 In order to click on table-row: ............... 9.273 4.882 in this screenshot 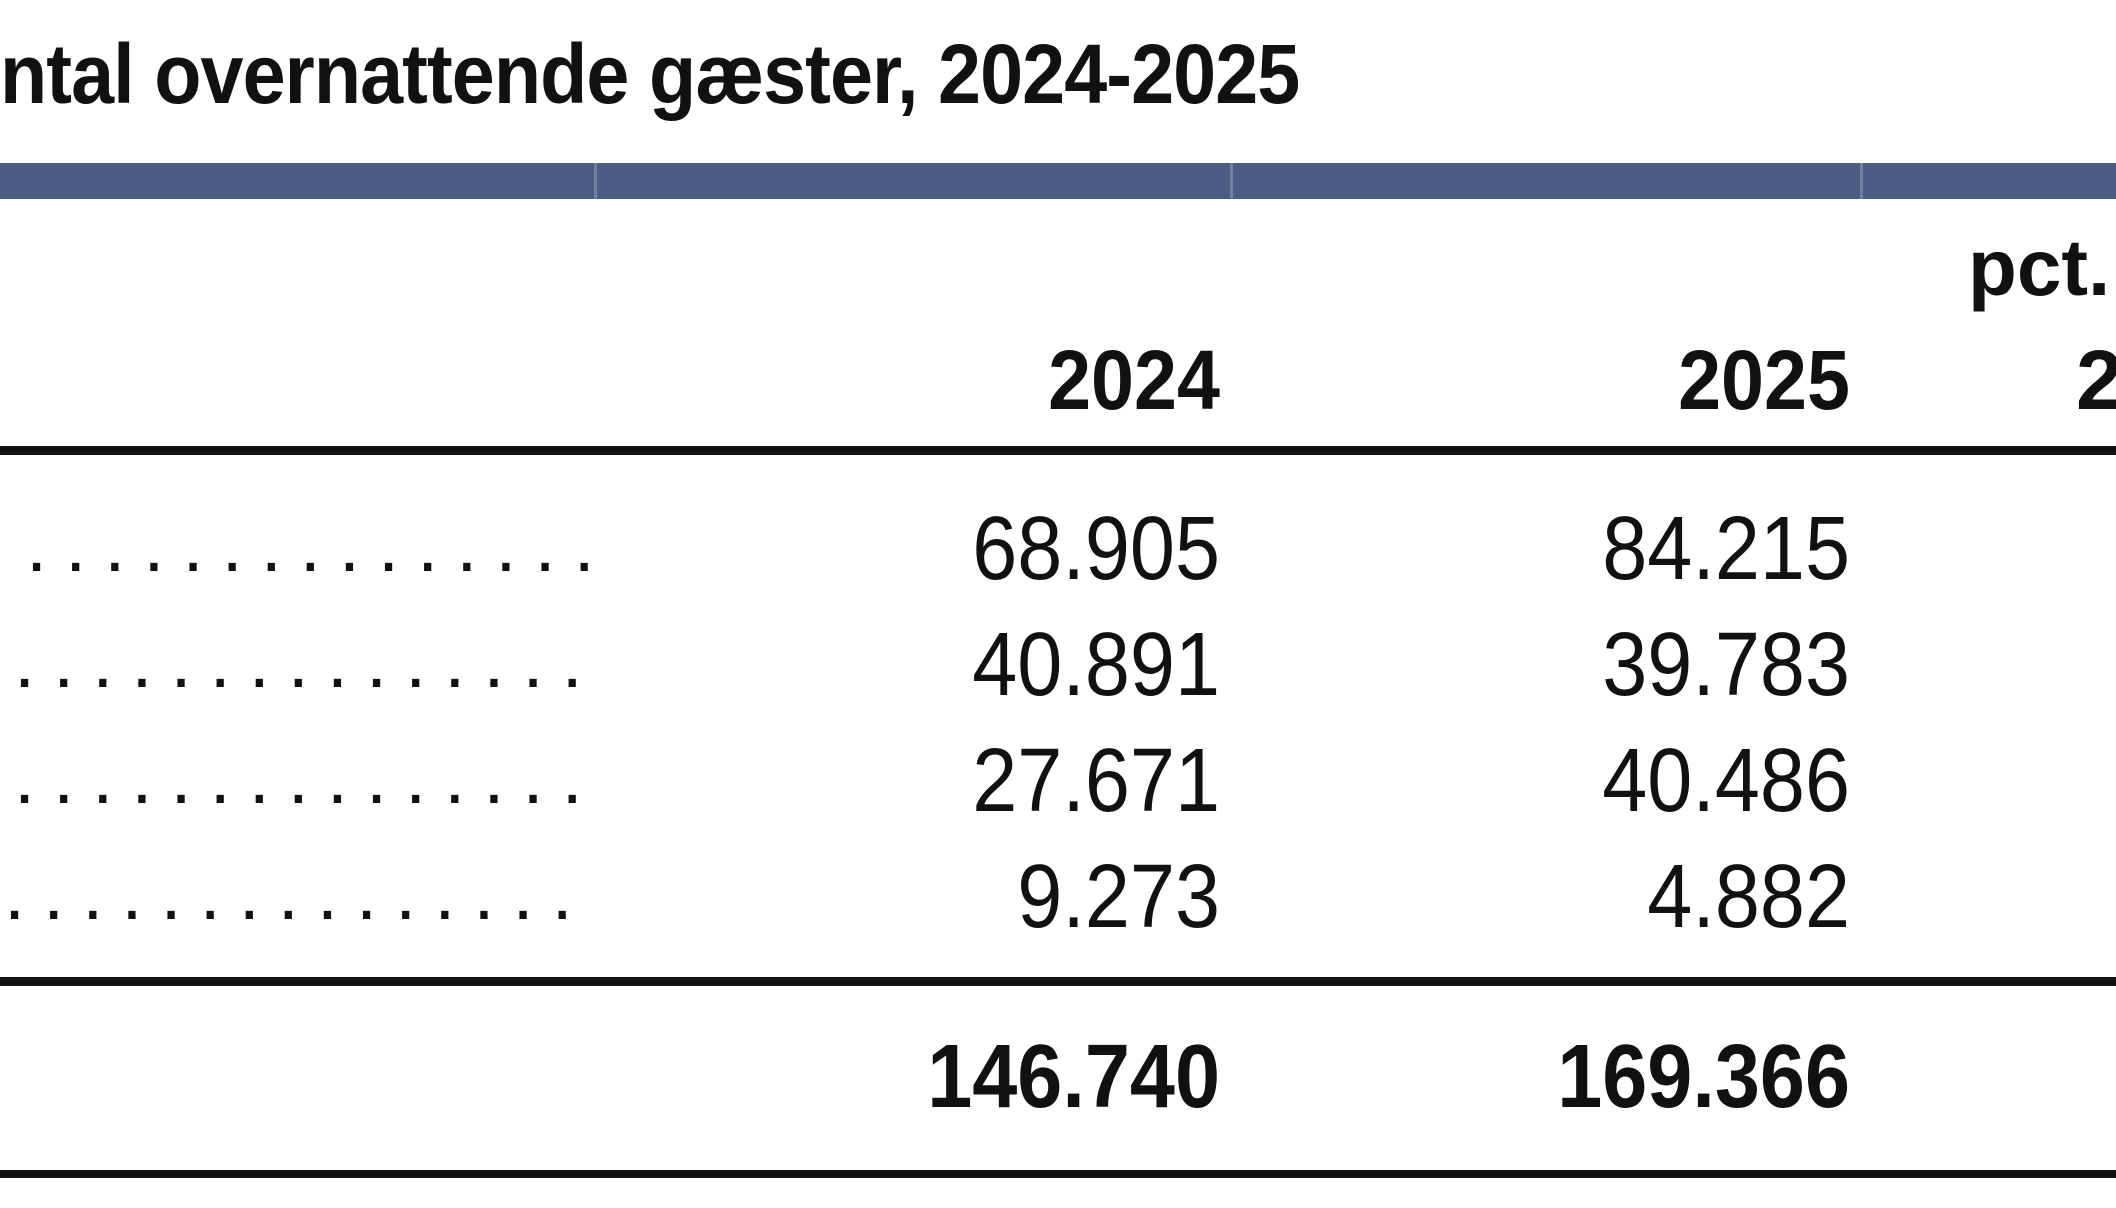, I will do `click(1058, 901)`.